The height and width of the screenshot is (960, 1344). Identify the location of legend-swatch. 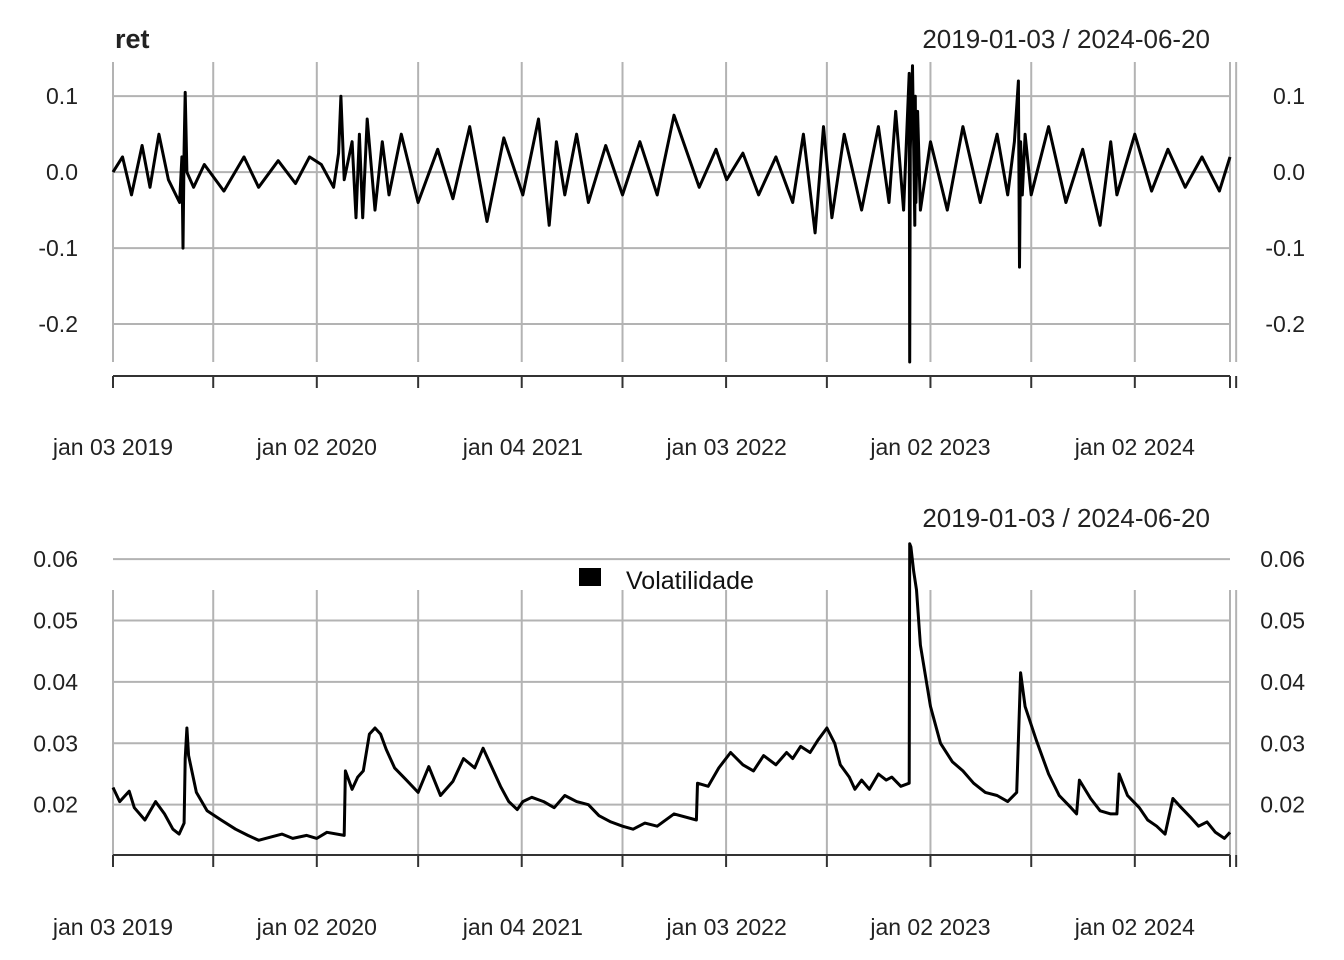
(590, 577).